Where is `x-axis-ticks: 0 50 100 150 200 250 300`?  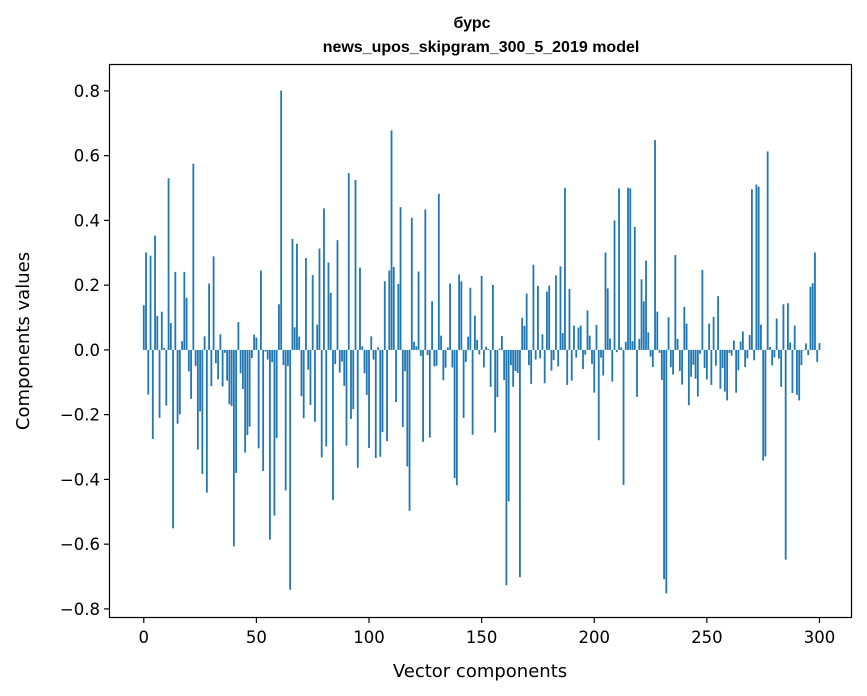
x-axis-ticks: 0 50 100 150 200 250 300 is located at coordinates (487, 632).